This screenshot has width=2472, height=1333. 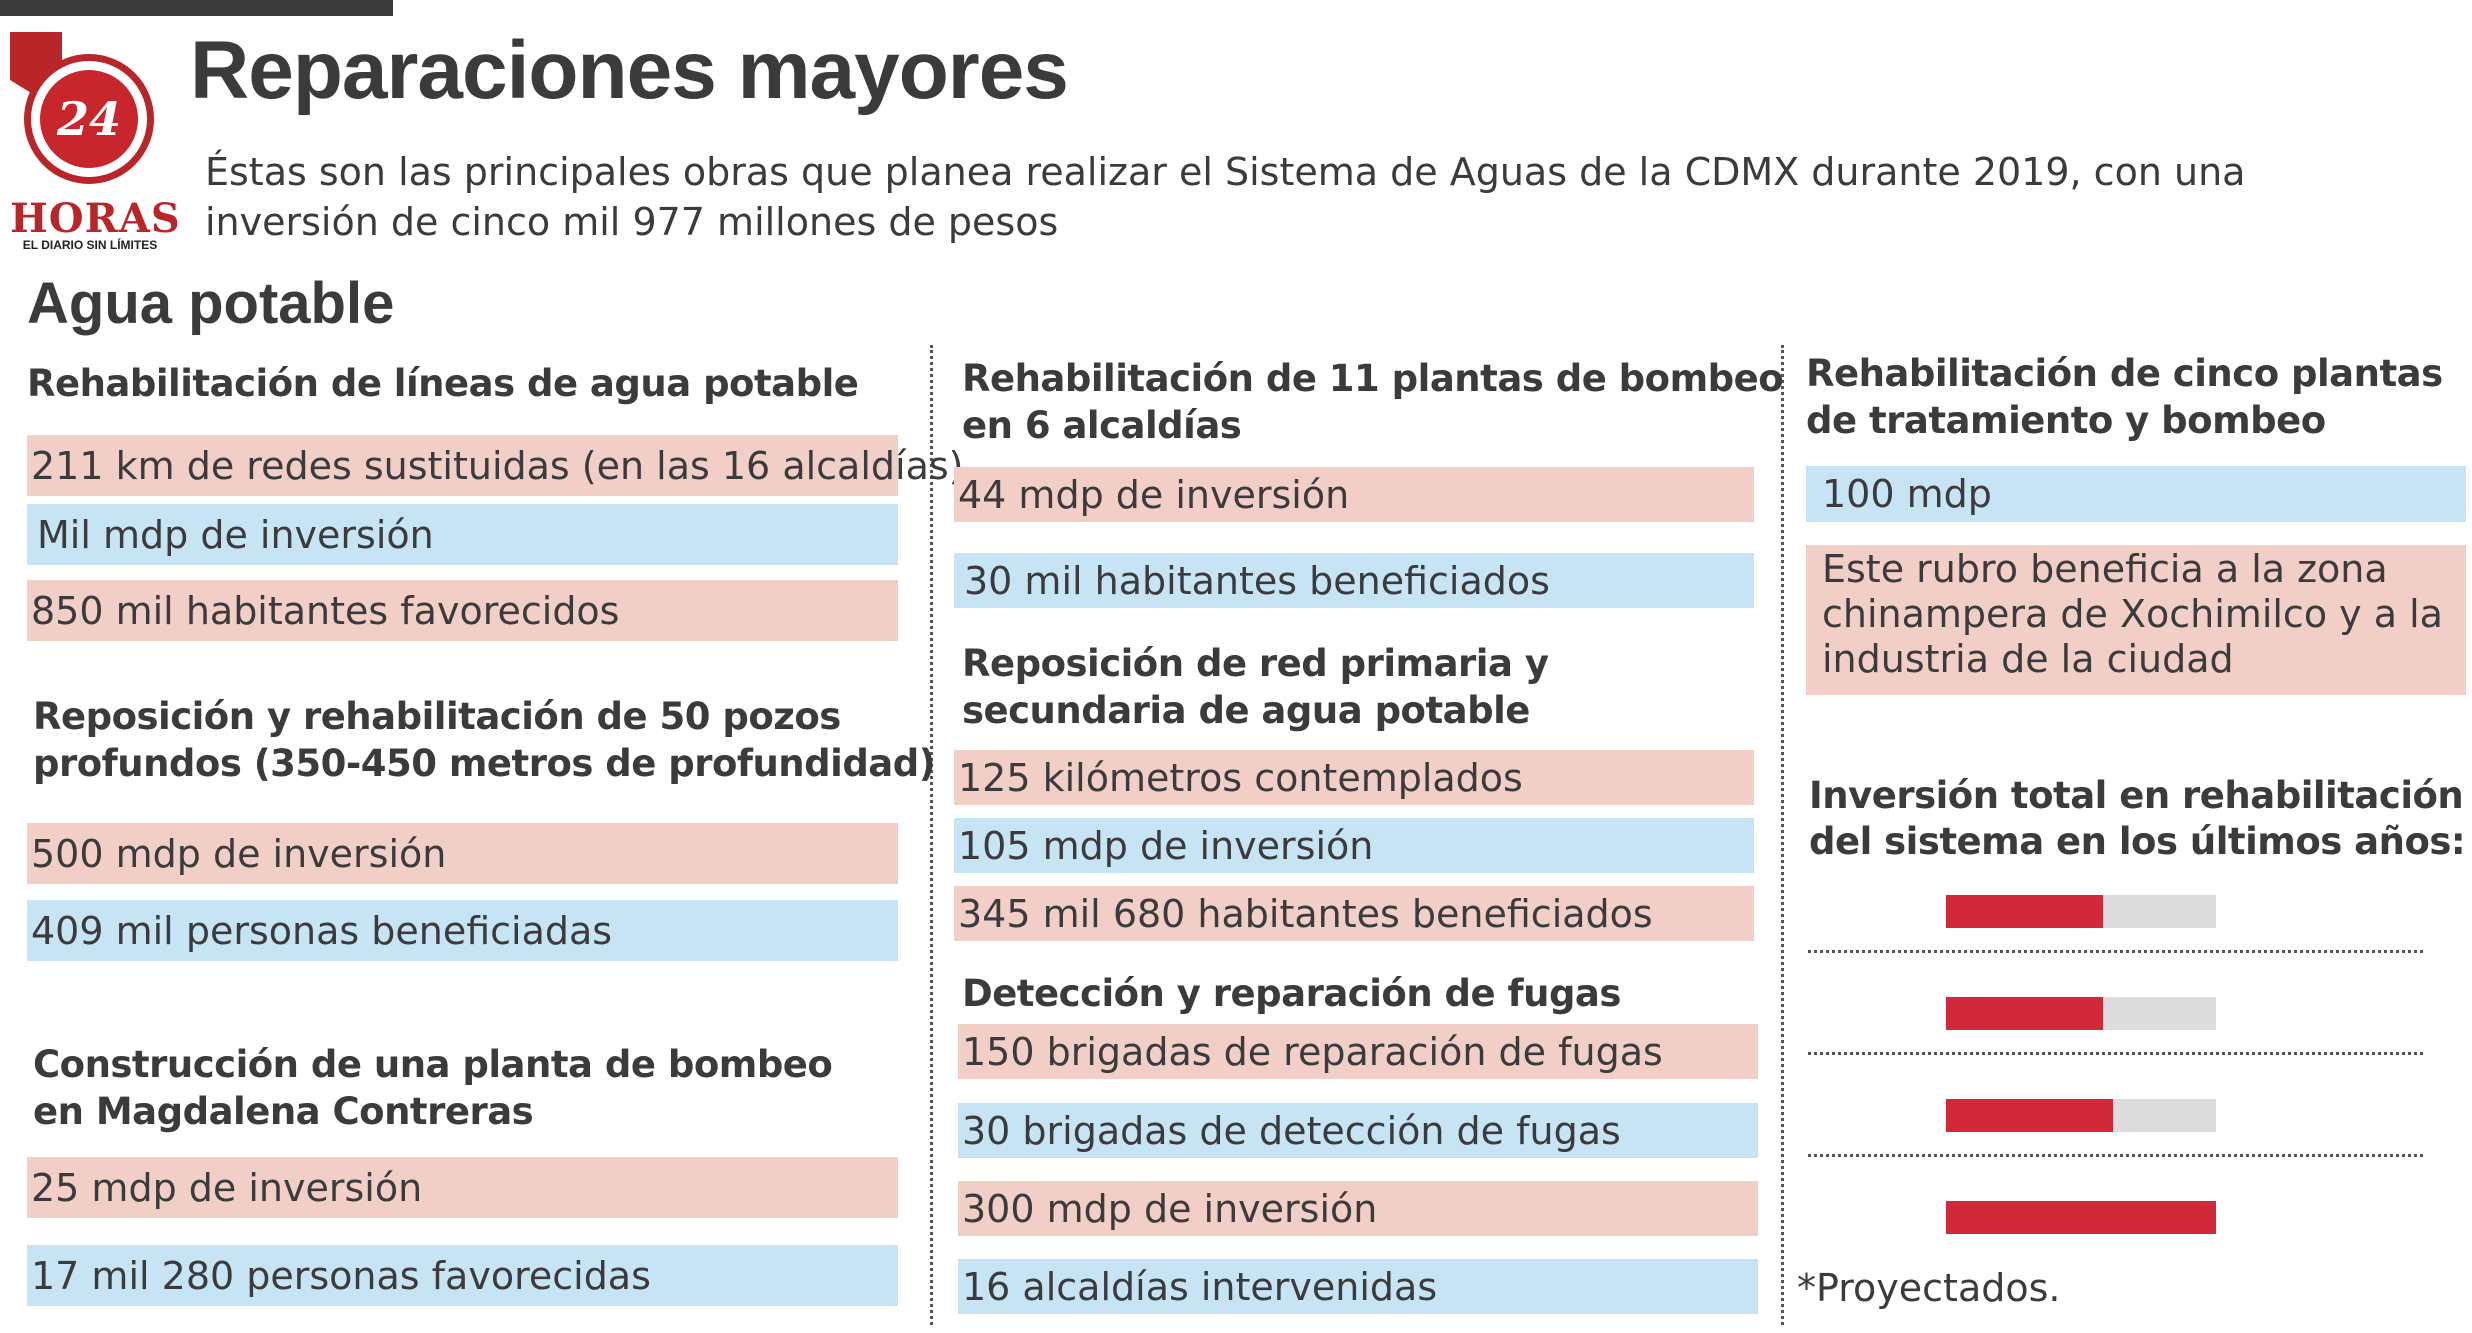 What do you see at coordinates (2116, 1075) in the screenshot?
I see `investment-bar-chart` at bounding box center [2116, 1075].